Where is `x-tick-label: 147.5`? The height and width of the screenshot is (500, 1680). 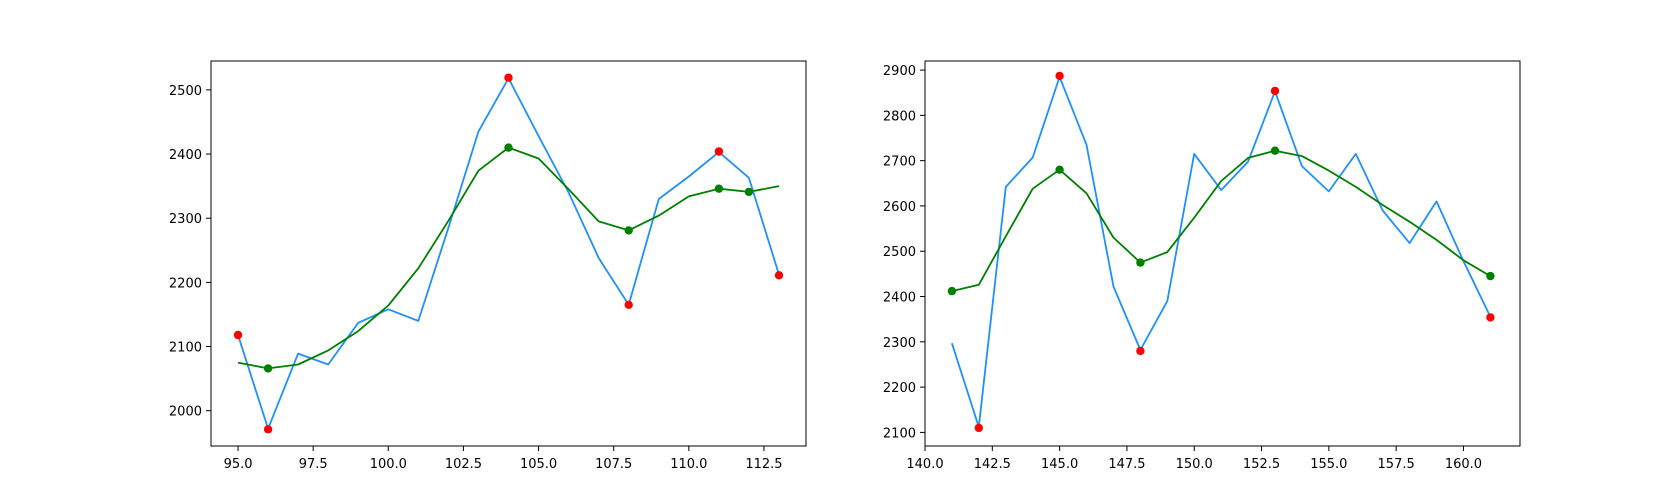 x-tick-label: 147.5 is located at coordinates (1126, 464).